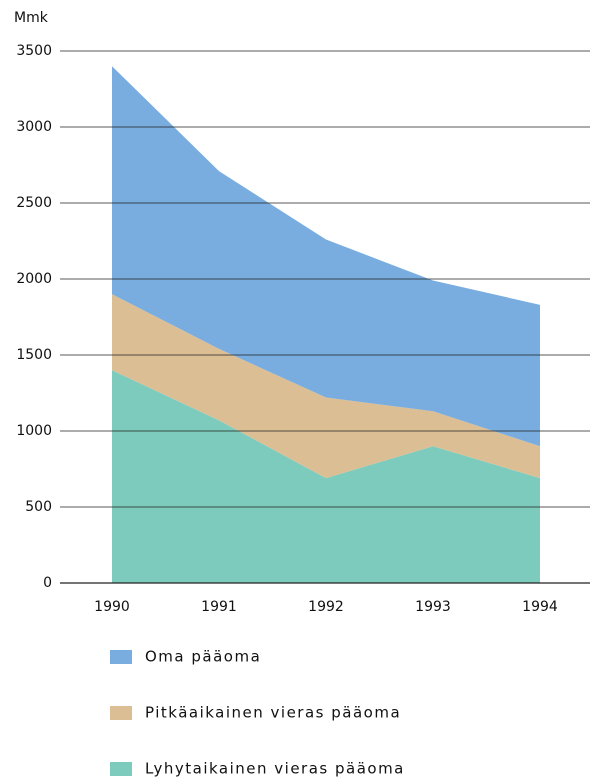  Describe the element at coordinates (34, 203) in the screenshot. I see `y-tick-label: 2500` at that location.